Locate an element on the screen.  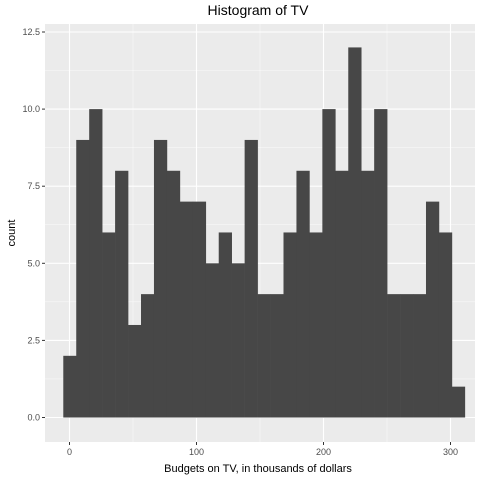
y-tick-label: 2.5 is located at coordinates (33, 340).